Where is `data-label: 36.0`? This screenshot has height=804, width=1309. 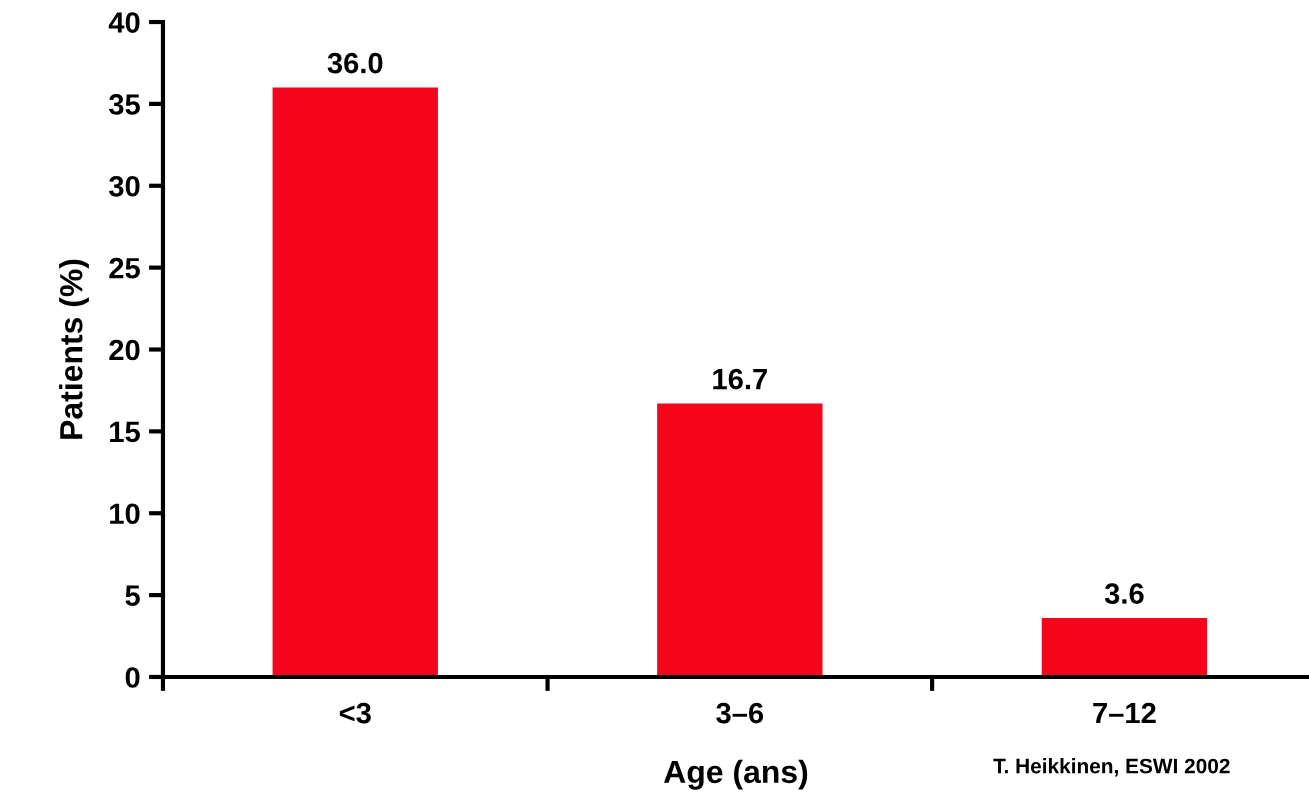
data-label: 36.0 is located at coordinates (355, 63).